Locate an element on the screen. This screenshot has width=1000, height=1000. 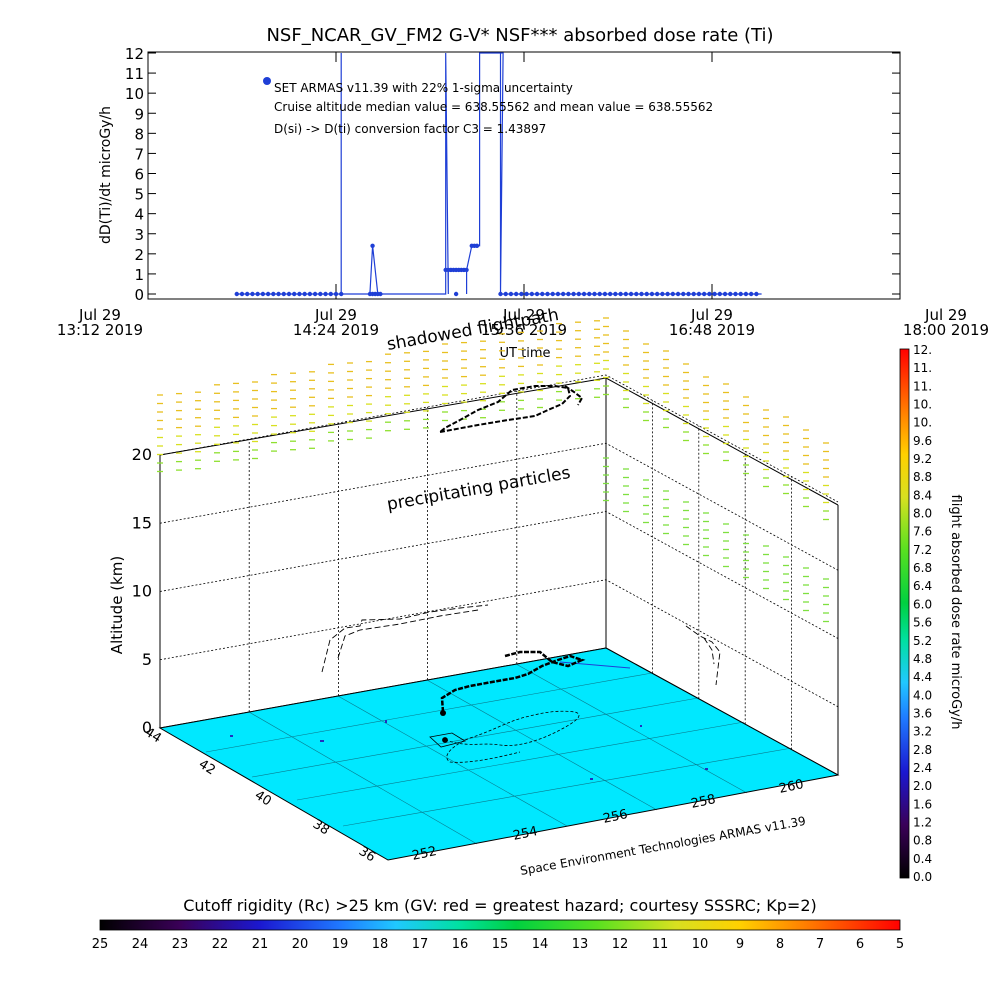
ground-features is located at coordinates (469, 750).